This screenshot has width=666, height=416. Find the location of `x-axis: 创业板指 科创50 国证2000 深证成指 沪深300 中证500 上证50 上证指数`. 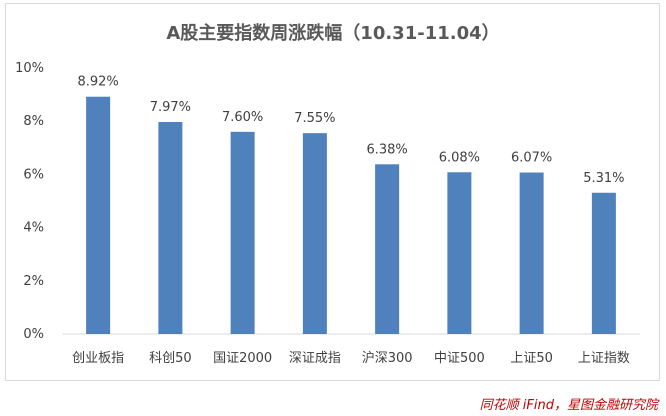

x-axis: 创业板指 科创50 国证2000 深证成指 沪深300 中证500 上证50 上证指数 is located at coordinates (351, 358).